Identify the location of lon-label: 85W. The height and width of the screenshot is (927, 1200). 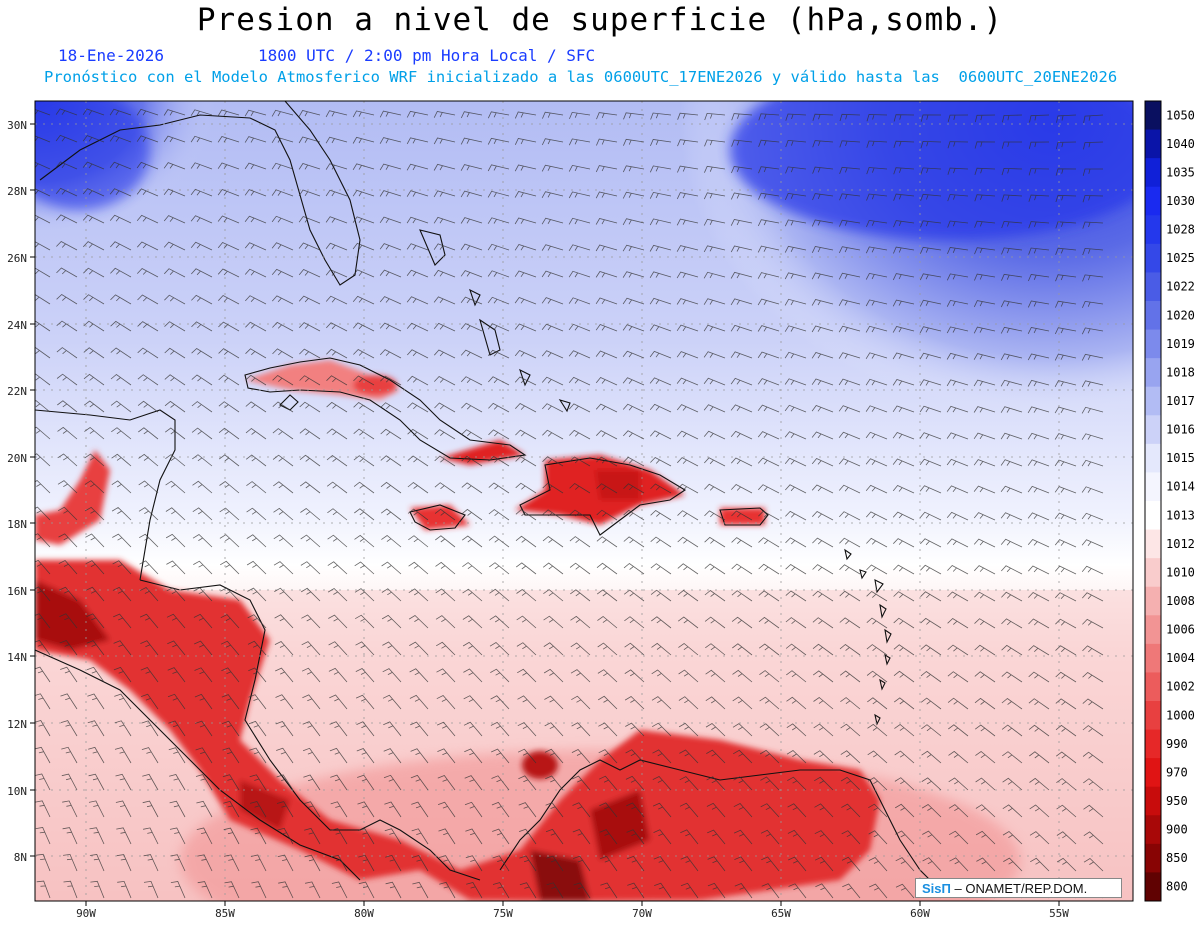
(225, 913).